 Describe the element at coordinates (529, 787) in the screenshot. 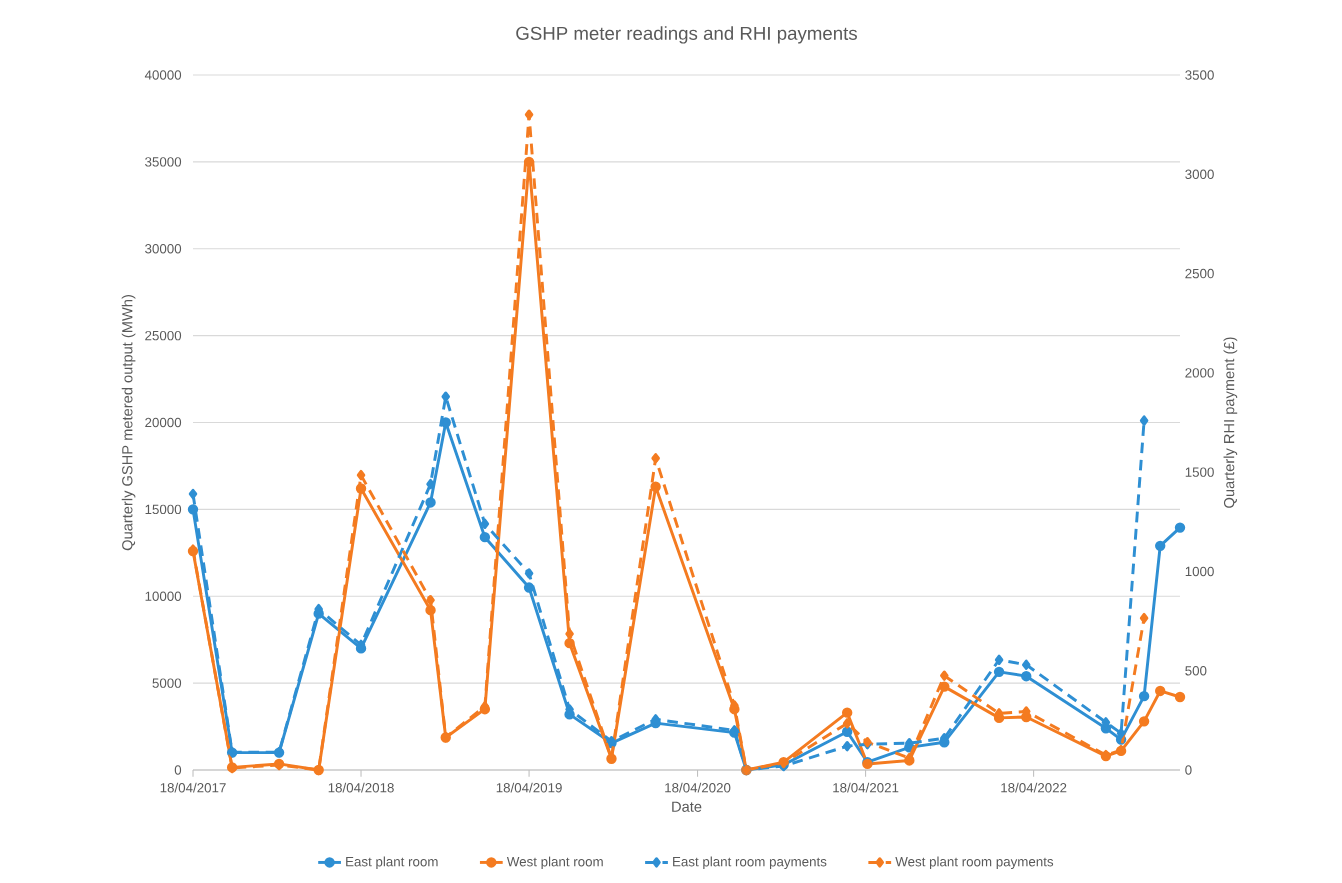

I see `x-tick-label: 18/04/2019` at that location.